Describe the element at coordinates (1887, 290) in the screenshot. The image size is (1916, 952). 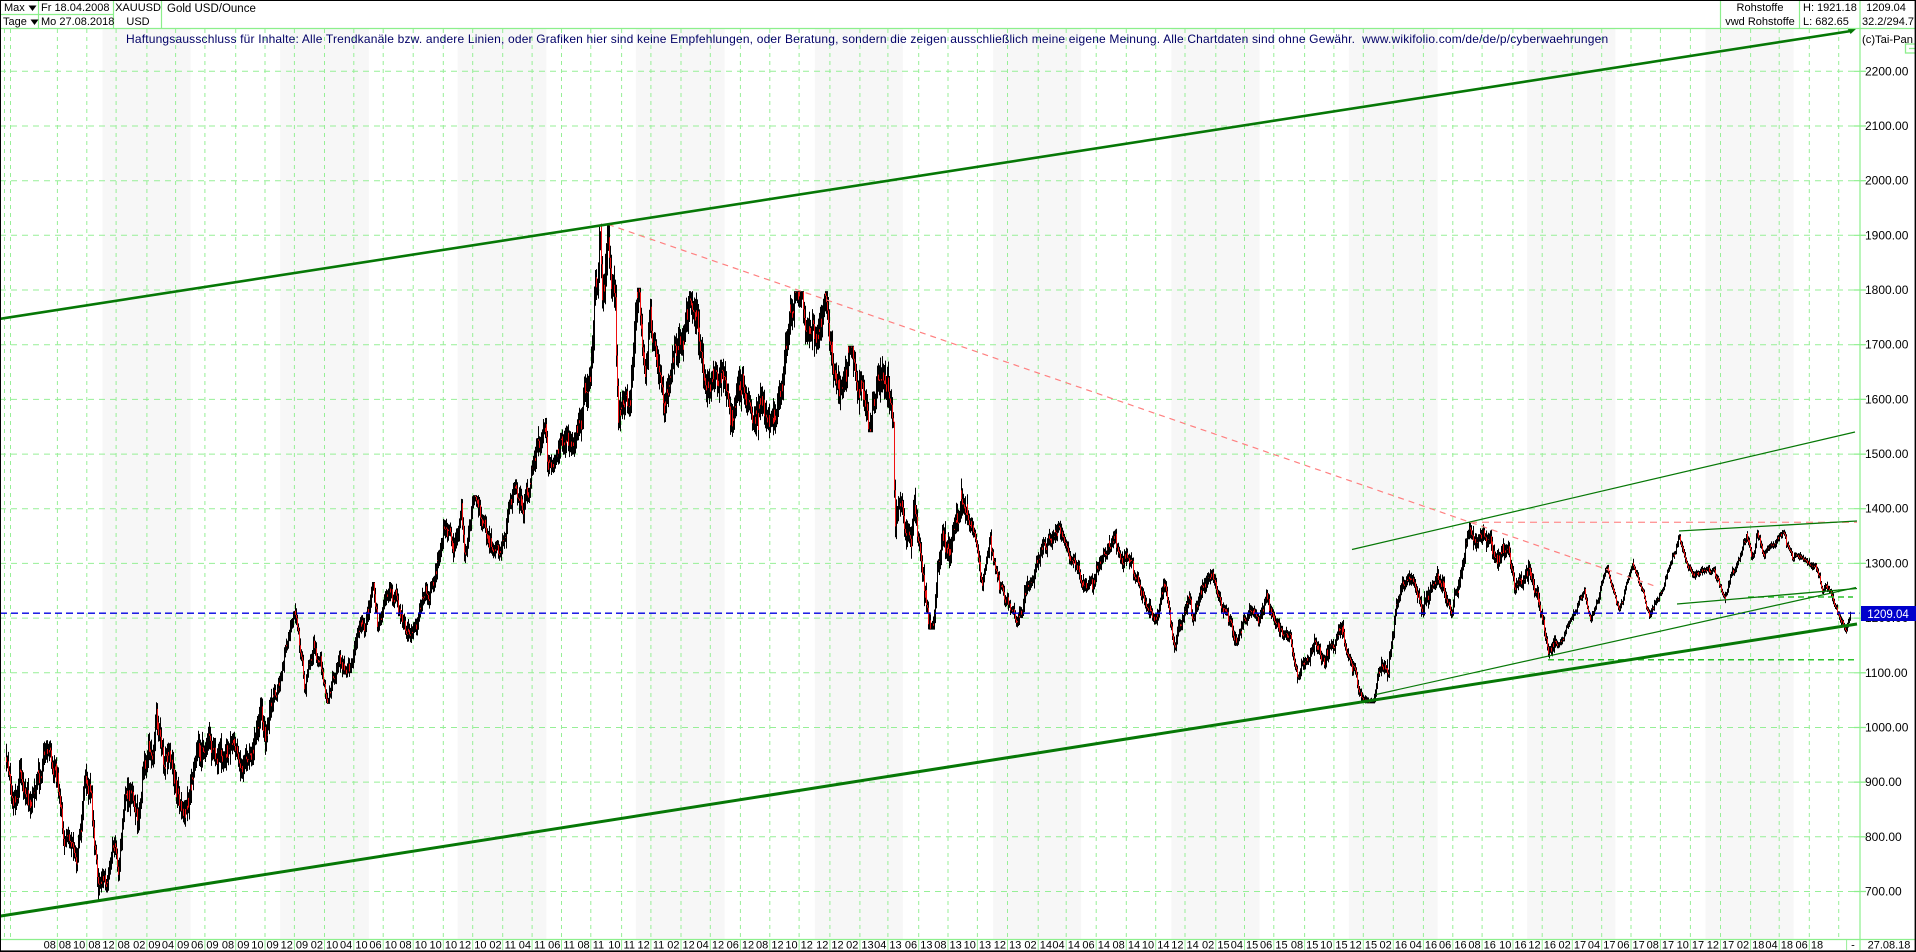
I see `svg-text: 1800.00` at that location.